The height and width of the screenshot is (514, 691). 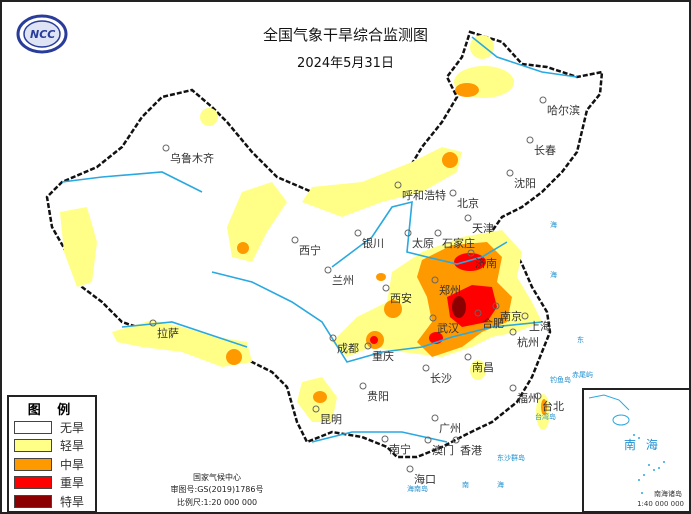 What do you see at coordinates (52, 446) in the screenshot?
I see `legend-item: 轻旱` at bounding box center [52, 446].